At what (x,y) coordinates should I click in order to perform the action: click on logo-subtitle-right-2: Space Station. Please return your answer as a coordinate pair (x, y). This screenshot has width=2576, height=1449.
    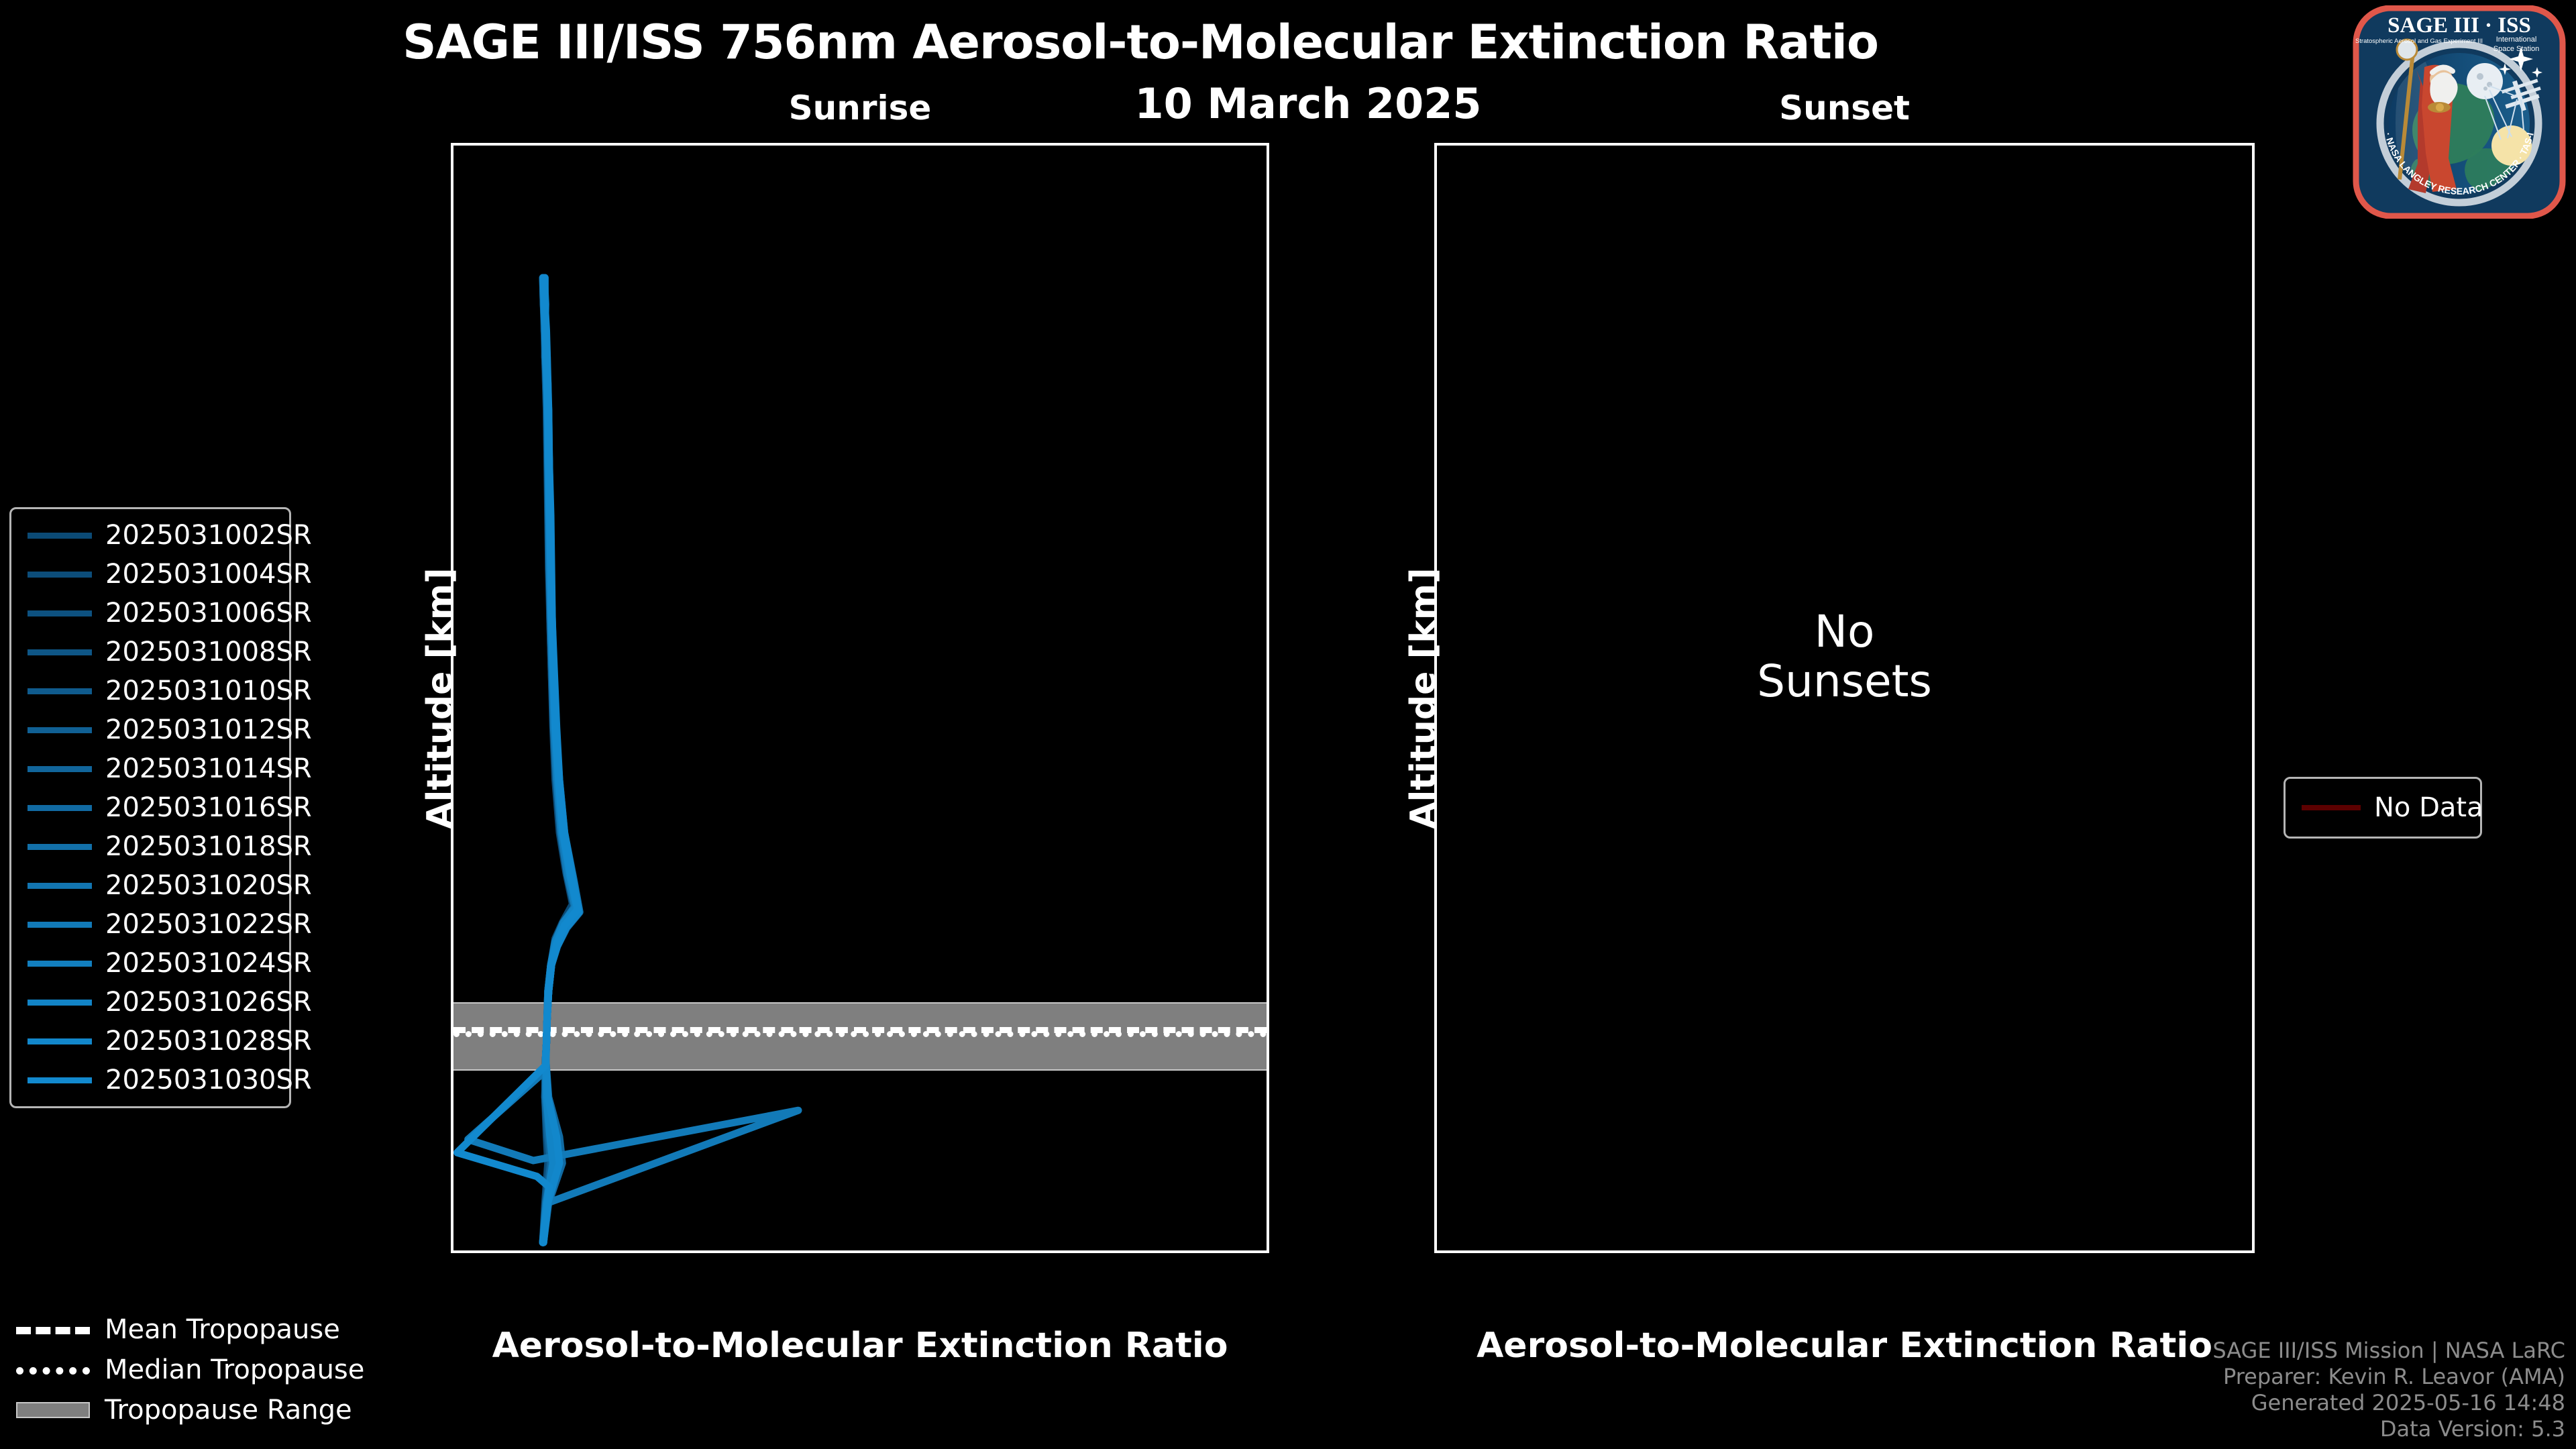
    Looking at the image, I should click on (2516, 49).